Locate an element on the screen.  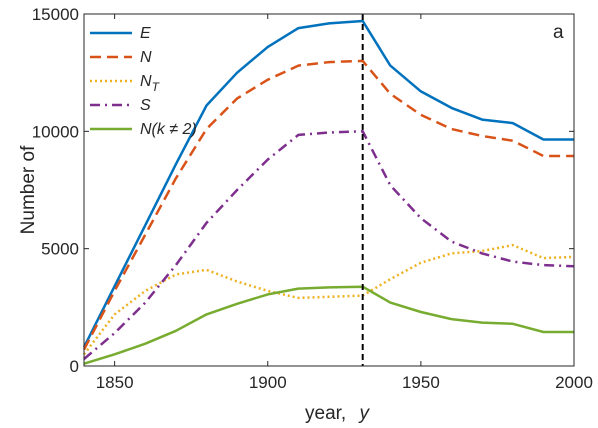
y-tick-label: 0 is located at coordinates (74, 366).